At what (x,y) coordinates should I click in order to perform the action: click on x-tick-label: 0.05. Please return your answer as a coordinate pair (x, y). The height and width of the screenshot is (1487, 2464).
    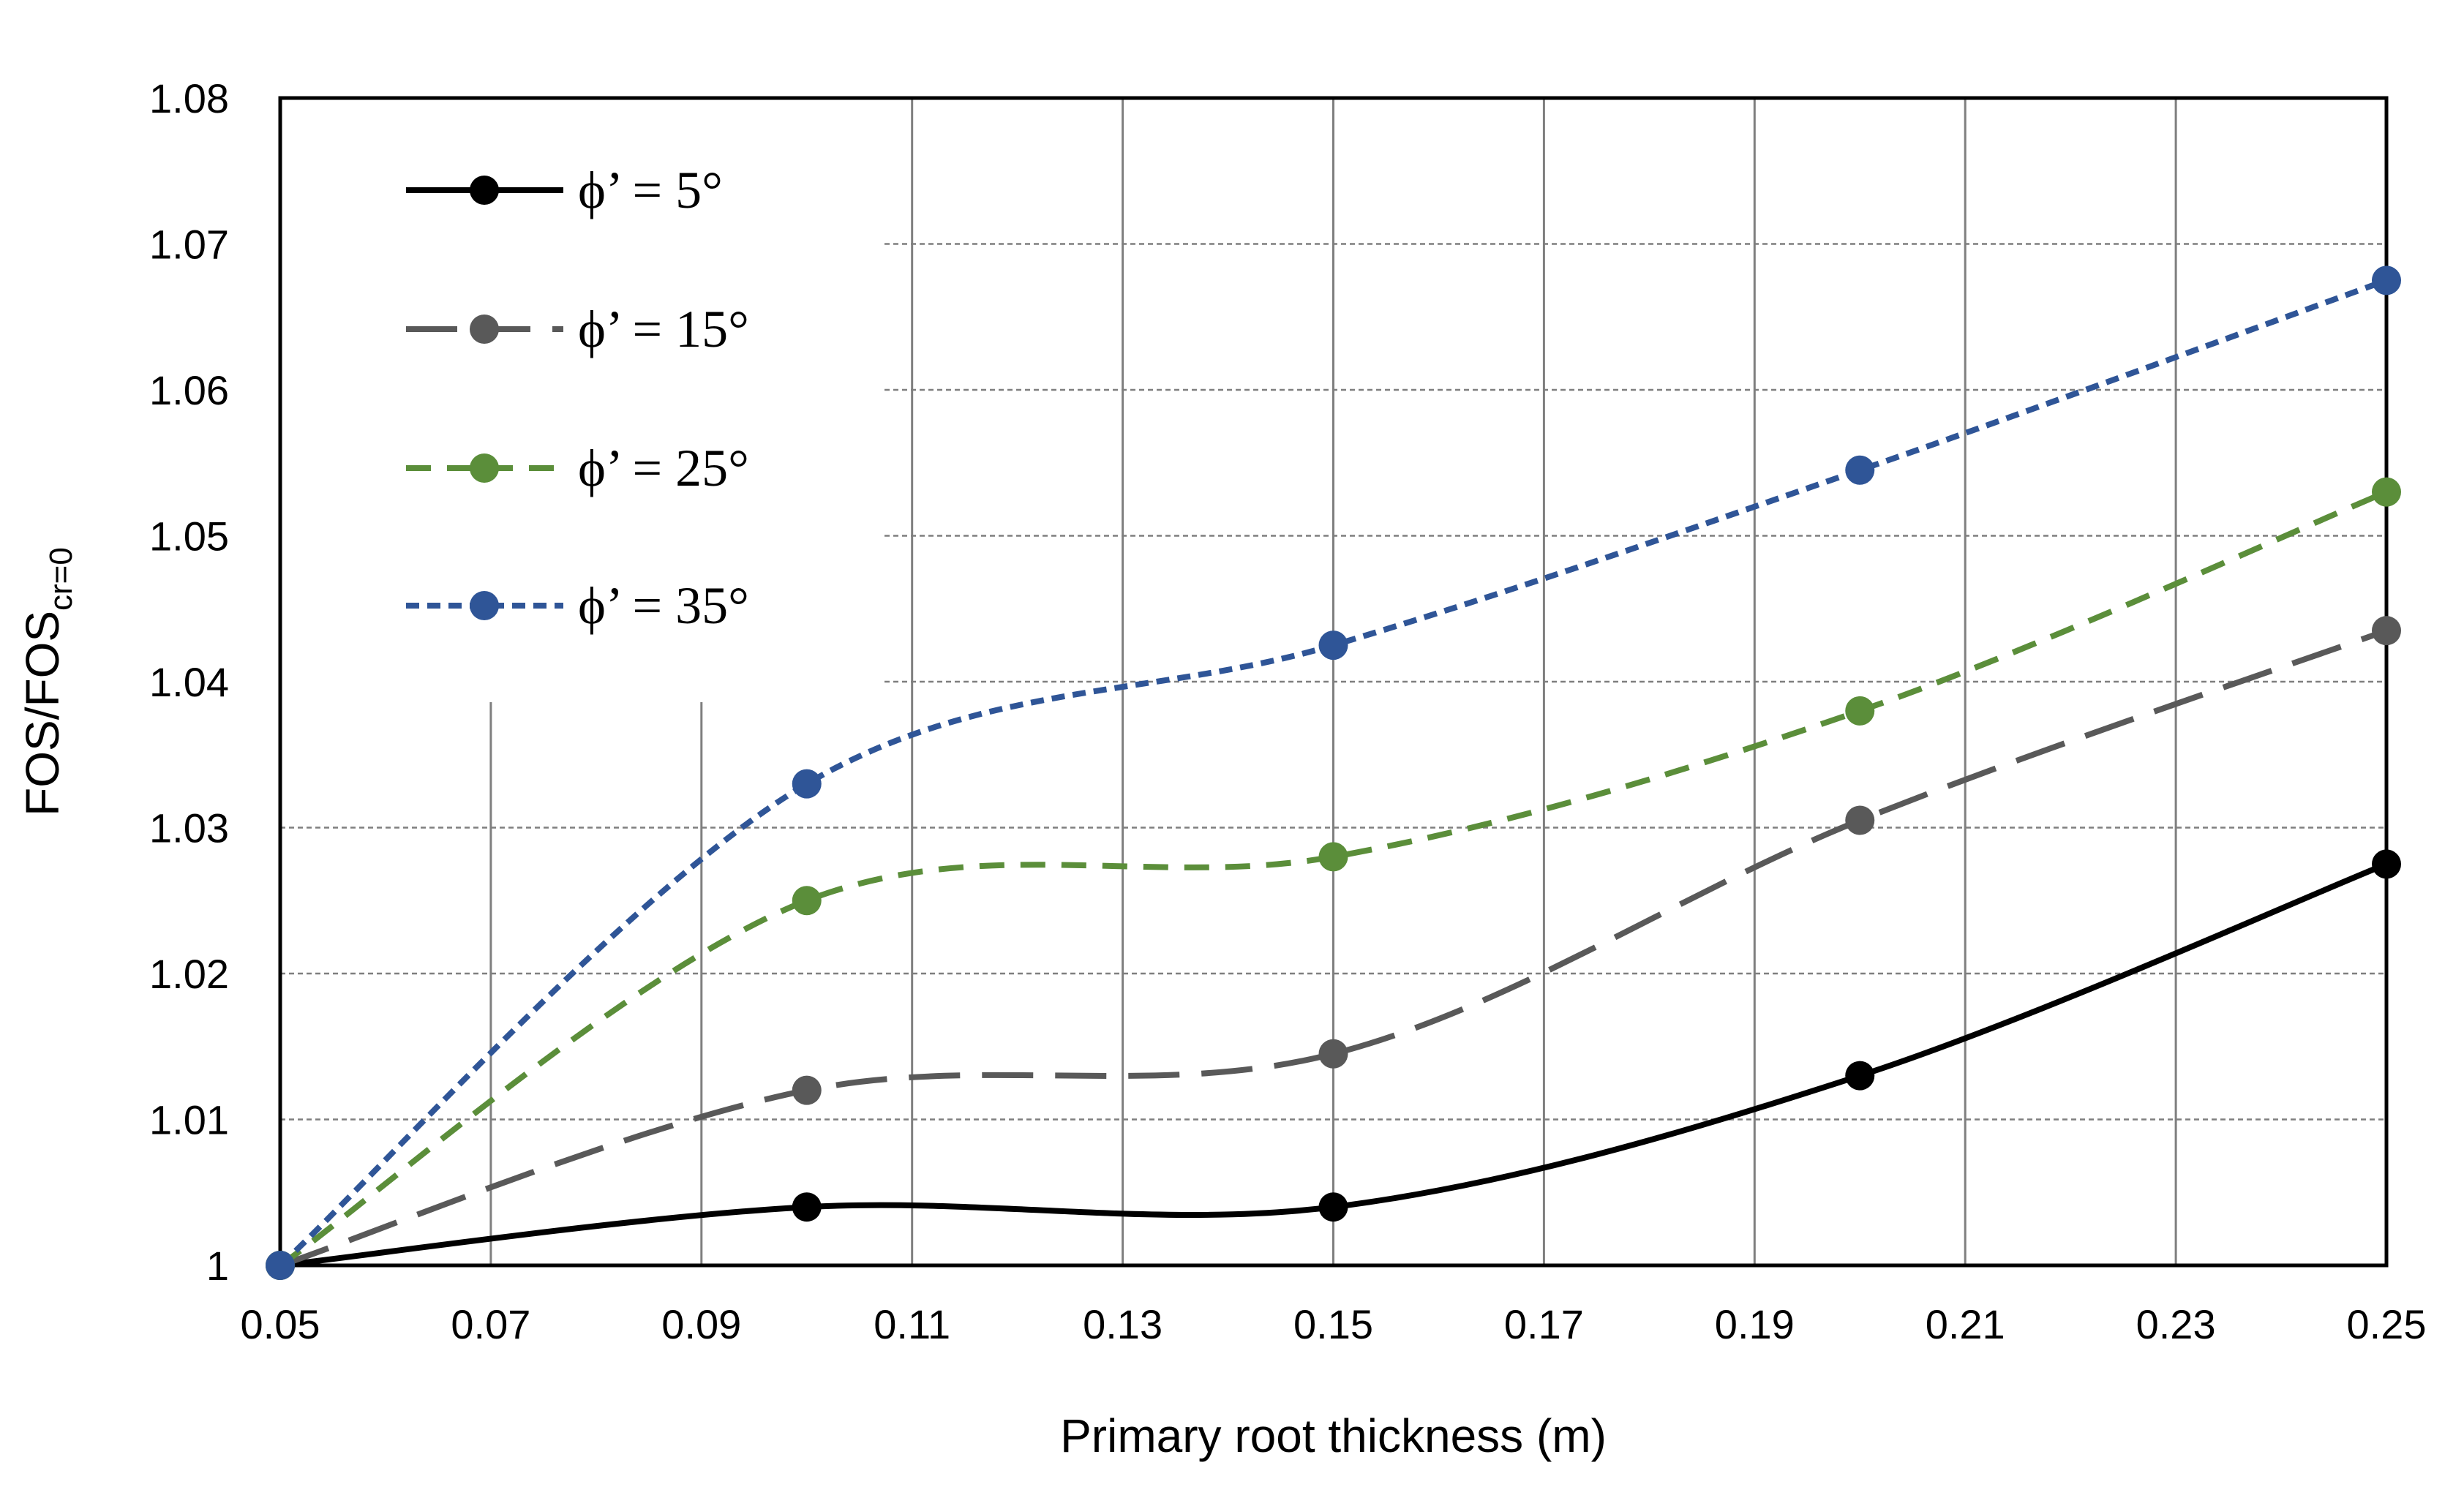
    Looking at the image, I should click on (280, 1324).